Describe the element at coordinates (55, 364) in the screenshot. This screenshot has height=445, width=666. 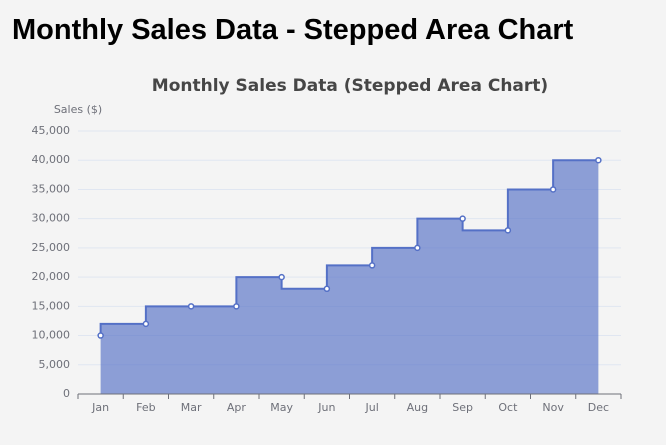
I see `y-tick-label: 5,000` at that location.